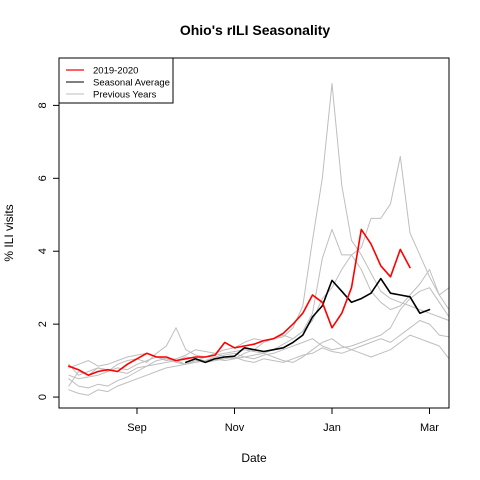  What do you see at coordinates (131, 83) in the screenshot?
I see `legend-label-1: Seasonal Average` at bounding box center [131, 83].